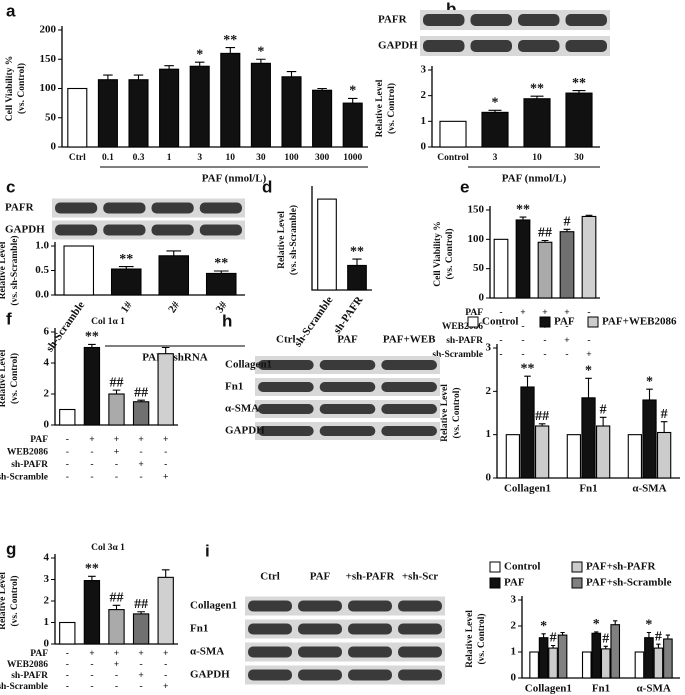  I want to click on panel-letter: i, so click(207, 550).